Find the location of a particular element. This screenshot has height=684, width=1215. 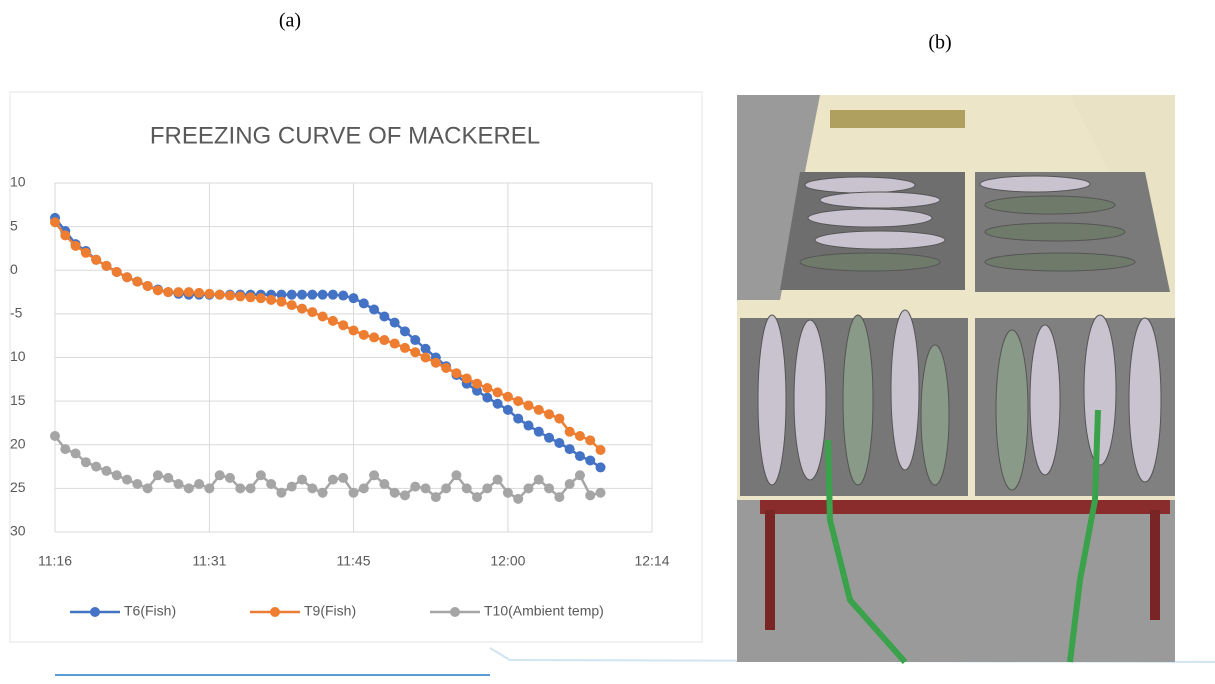

y-tick-label: 25 is located at coordinates (18, 487).